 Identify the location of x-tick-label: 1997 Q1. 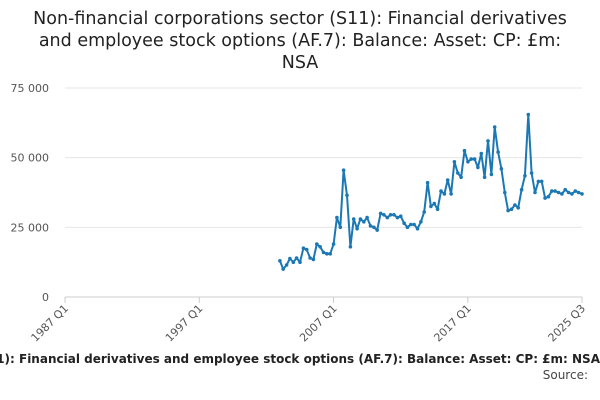
(184, 323).